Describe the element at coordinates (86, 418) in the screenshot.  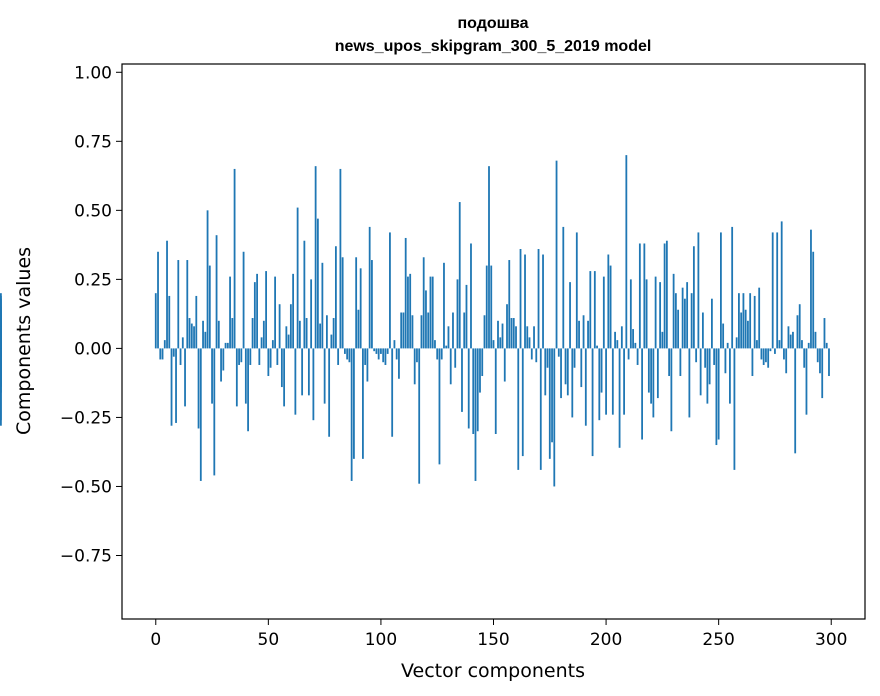
I see `y-tick-label: −0.25` at that location.